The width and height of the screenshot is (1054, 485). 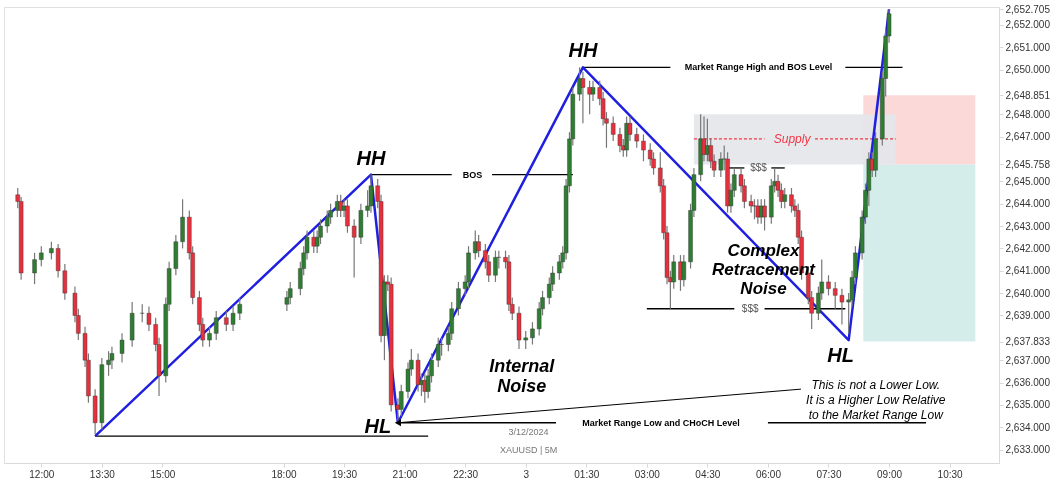 What do you see at coordinates (1028, 204) in the screenshot?
I see `y-tick-label: 2,644.000` at bounding box center [1028, 204].